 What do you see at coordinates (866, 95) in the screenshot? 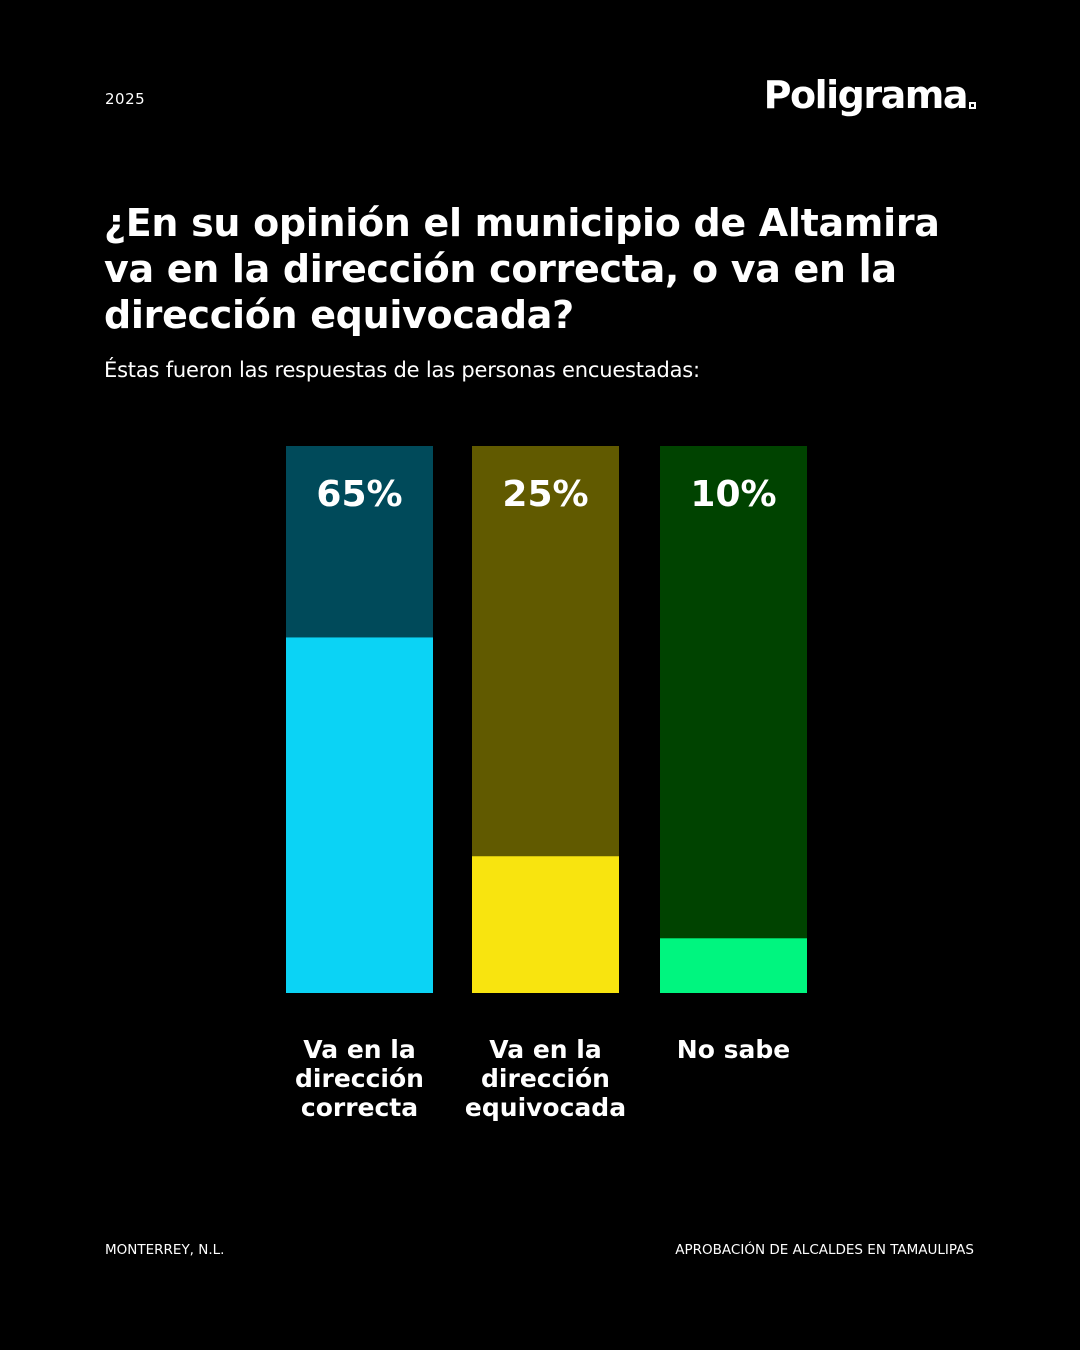
I see `brand-name: Poligrama` at bounding box center [866, 95].